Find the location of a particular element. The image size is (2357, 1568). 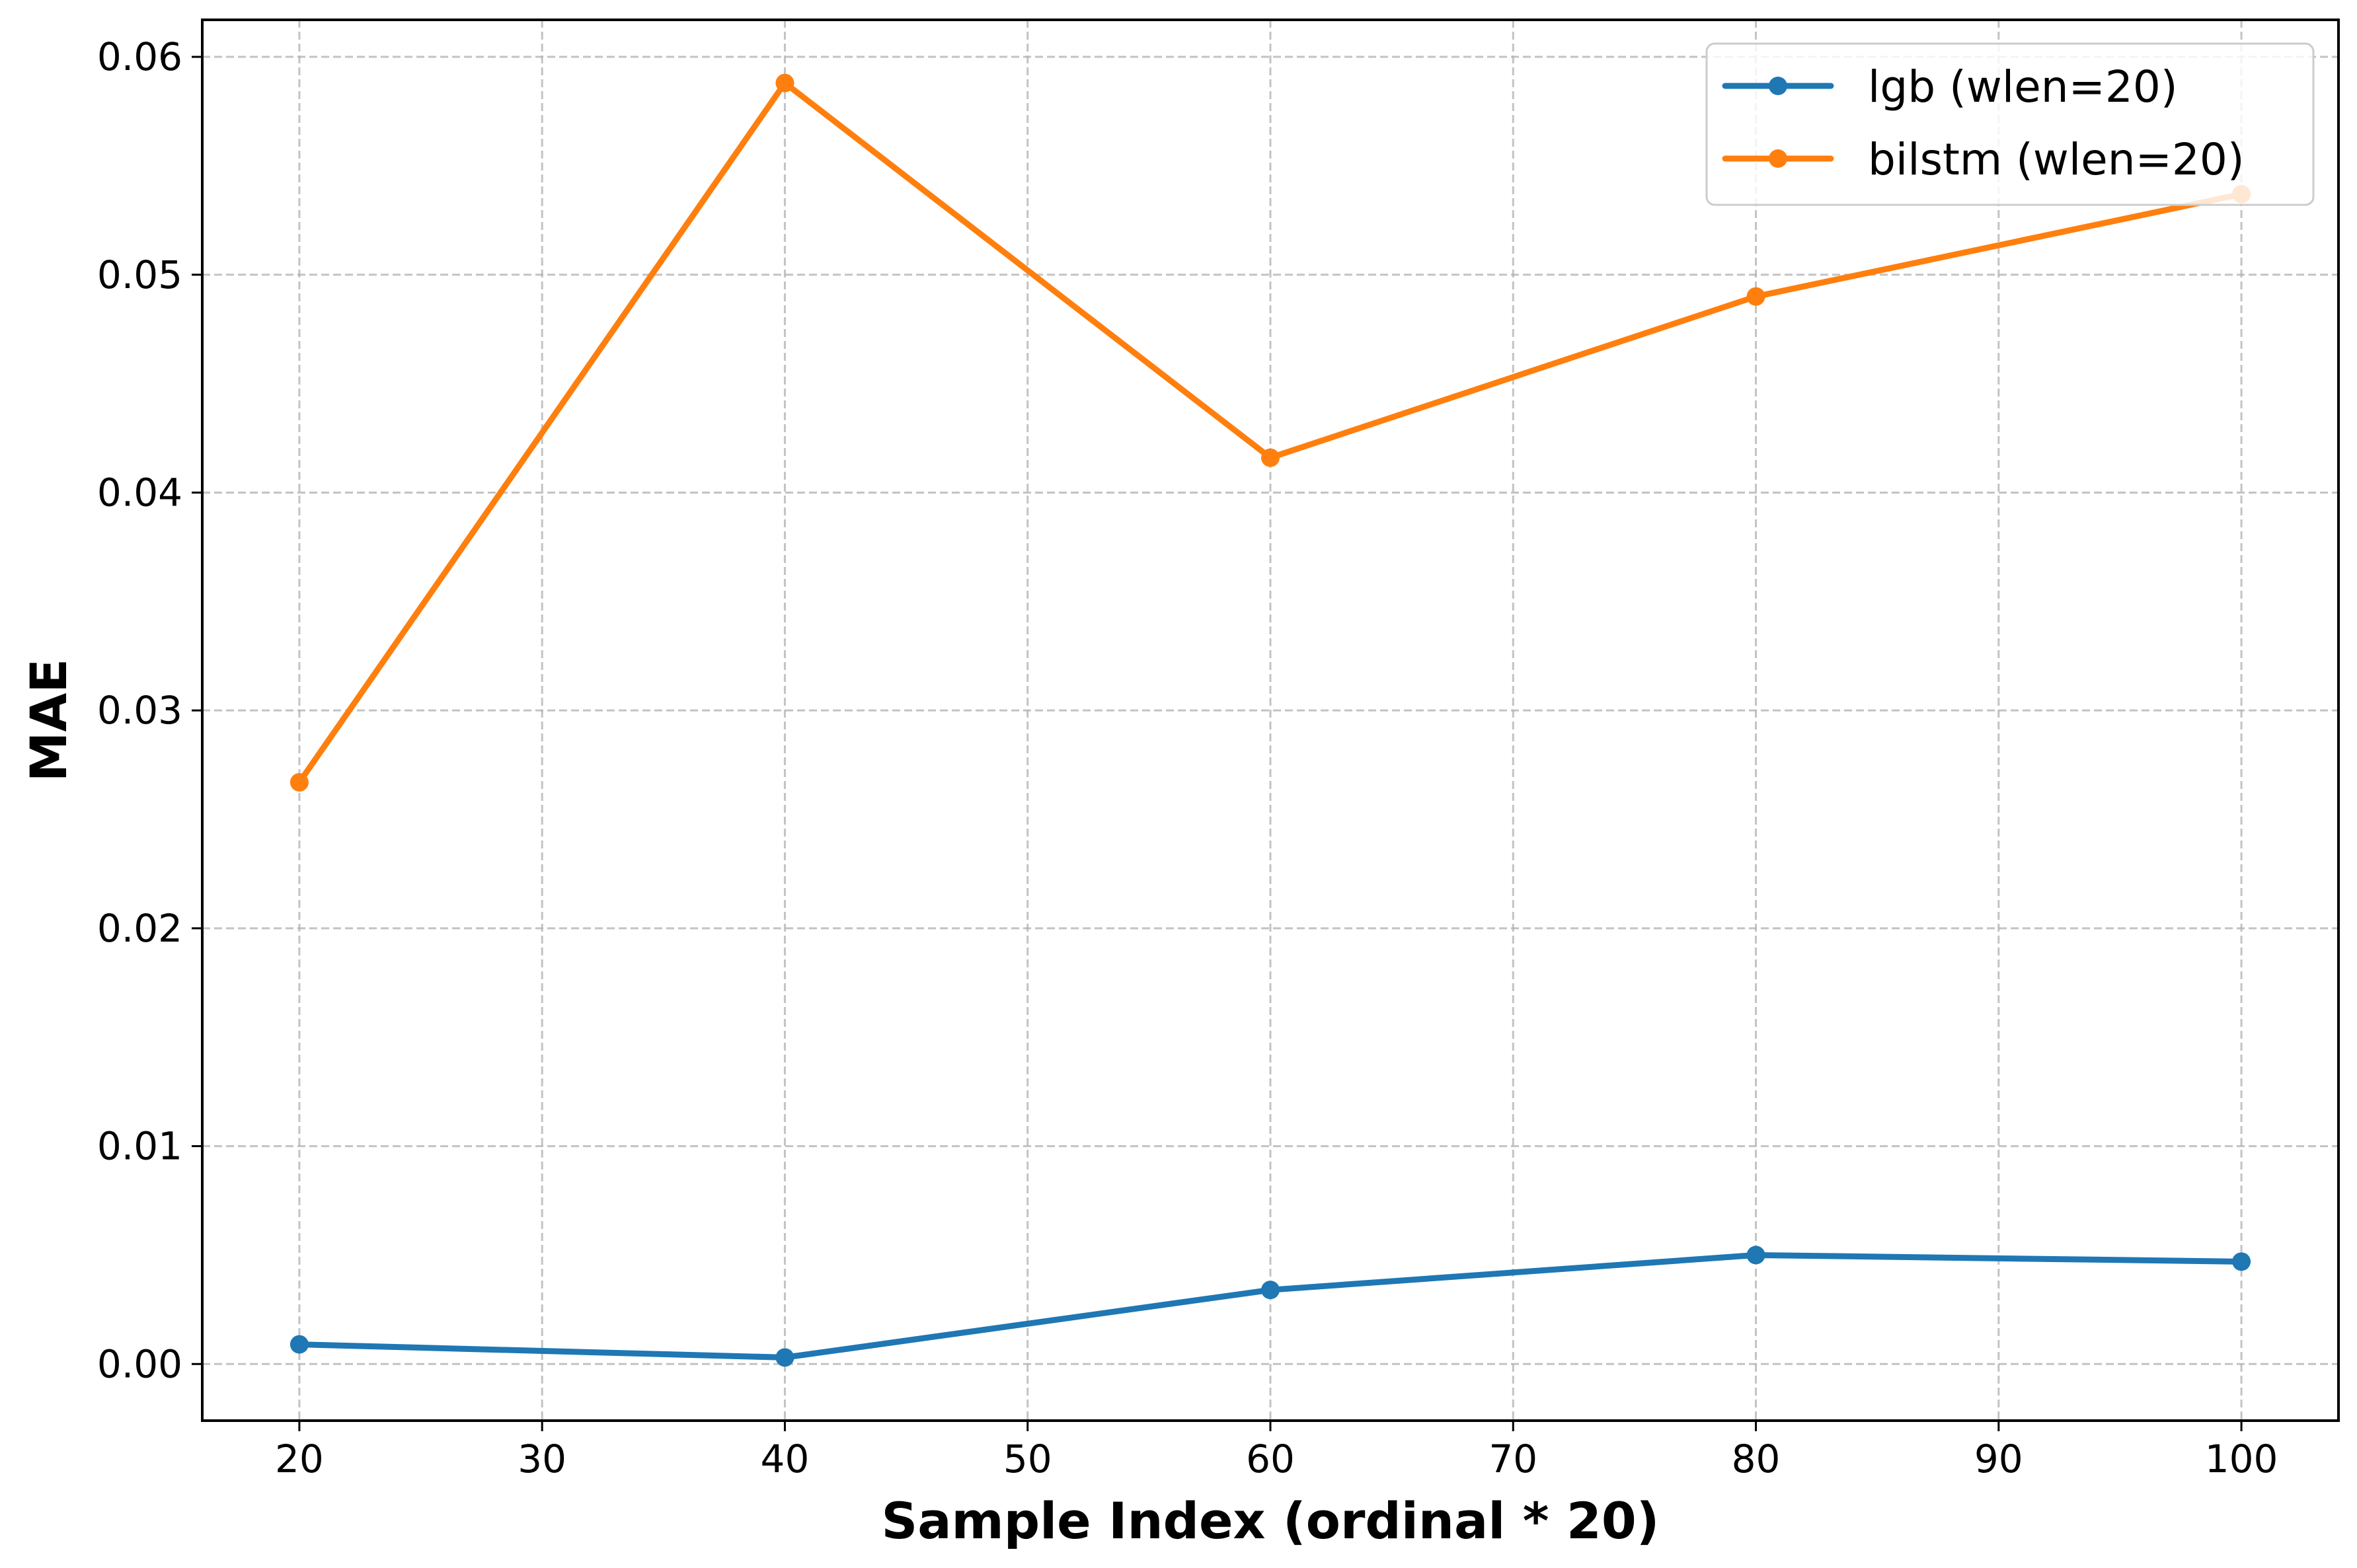

legend: lgb (wlen=20) bilstm (wlen=20) is located at coordinates (2010, 124).